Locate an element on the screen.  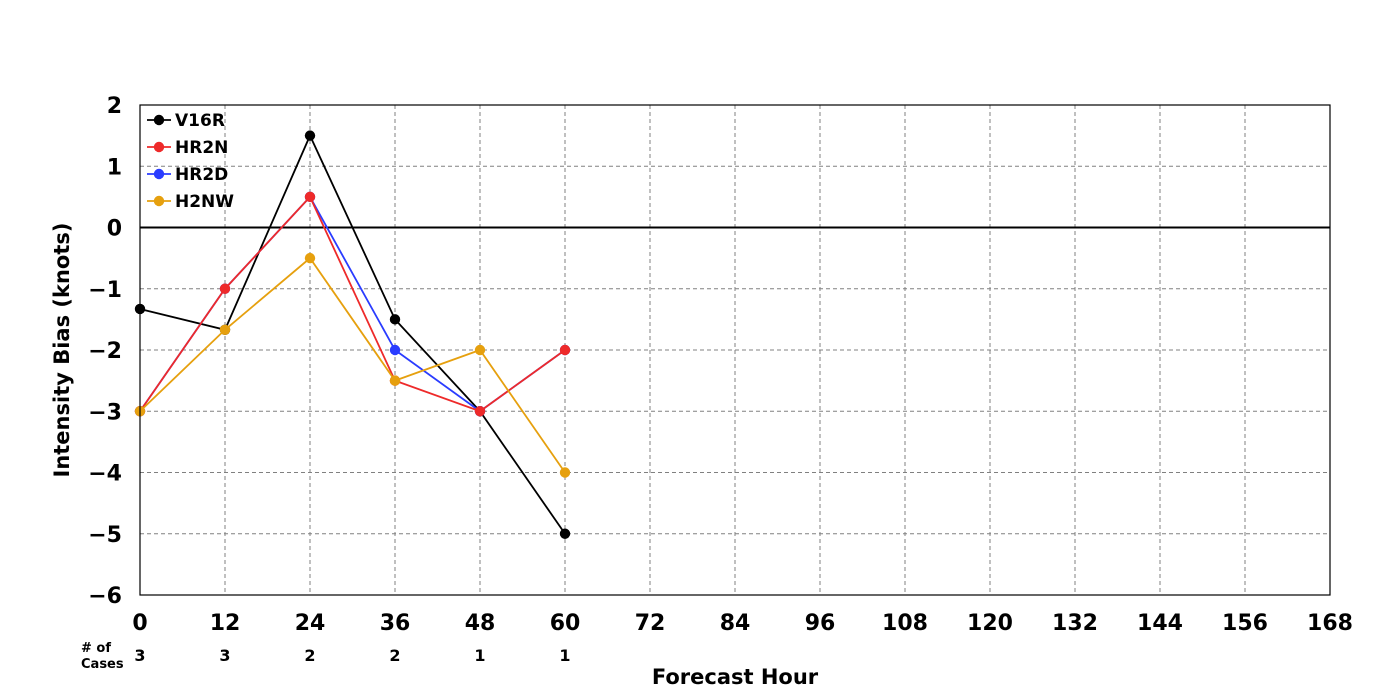
y-tick-label: −4 is located at coordinates (105, 474).